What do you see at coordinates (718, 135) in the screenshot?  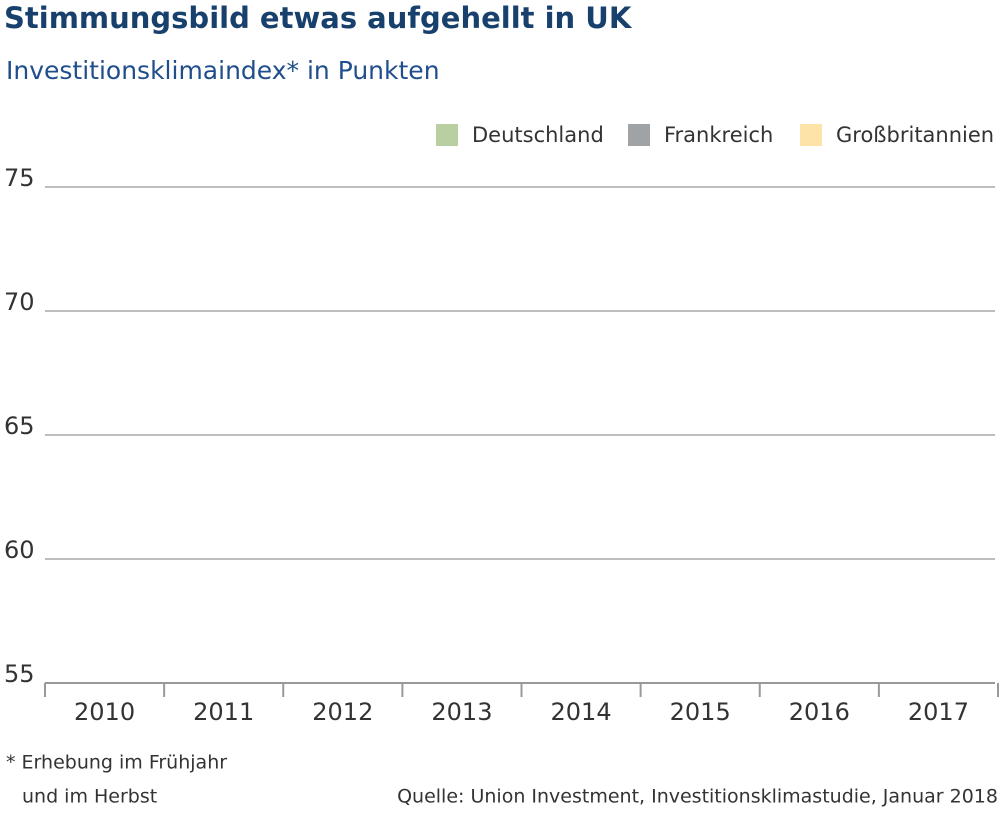 I see `legend-label: Frankreich` at bounding box center [718, 135].